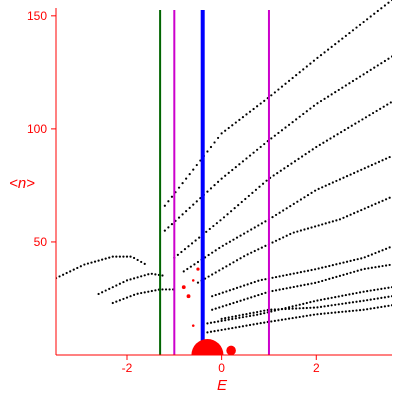 This screenshot has width=400, height=400. What do you see at coordinates (37, 129) in the screenshot?
I see `y-tick-label: 100` at bounding box center [37, 129].